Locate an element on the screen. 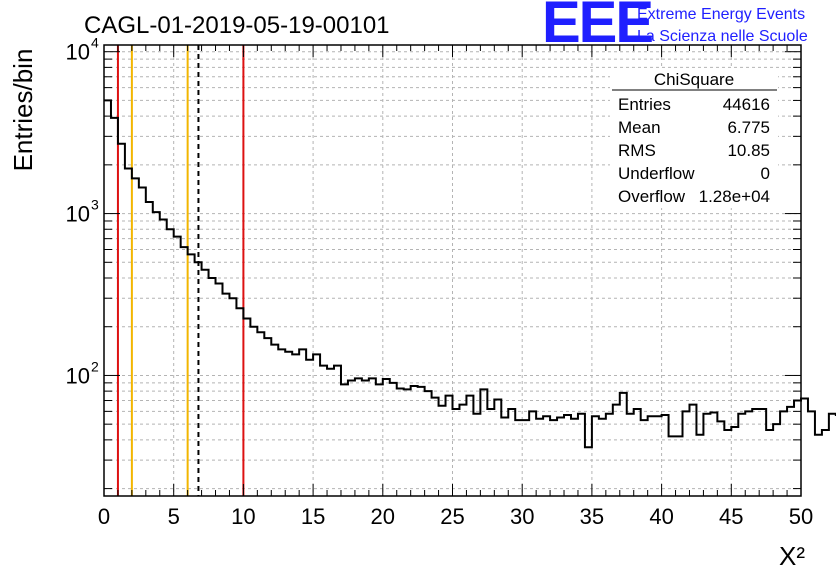  stats-value: 0 is located at coordinates (765, 173).